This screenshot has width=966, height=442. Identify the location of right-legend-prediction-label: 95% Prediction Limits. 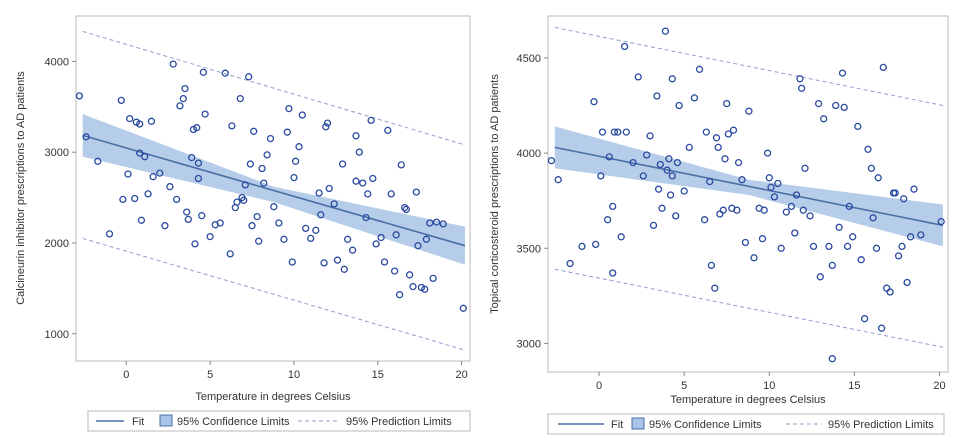
(881, 425).